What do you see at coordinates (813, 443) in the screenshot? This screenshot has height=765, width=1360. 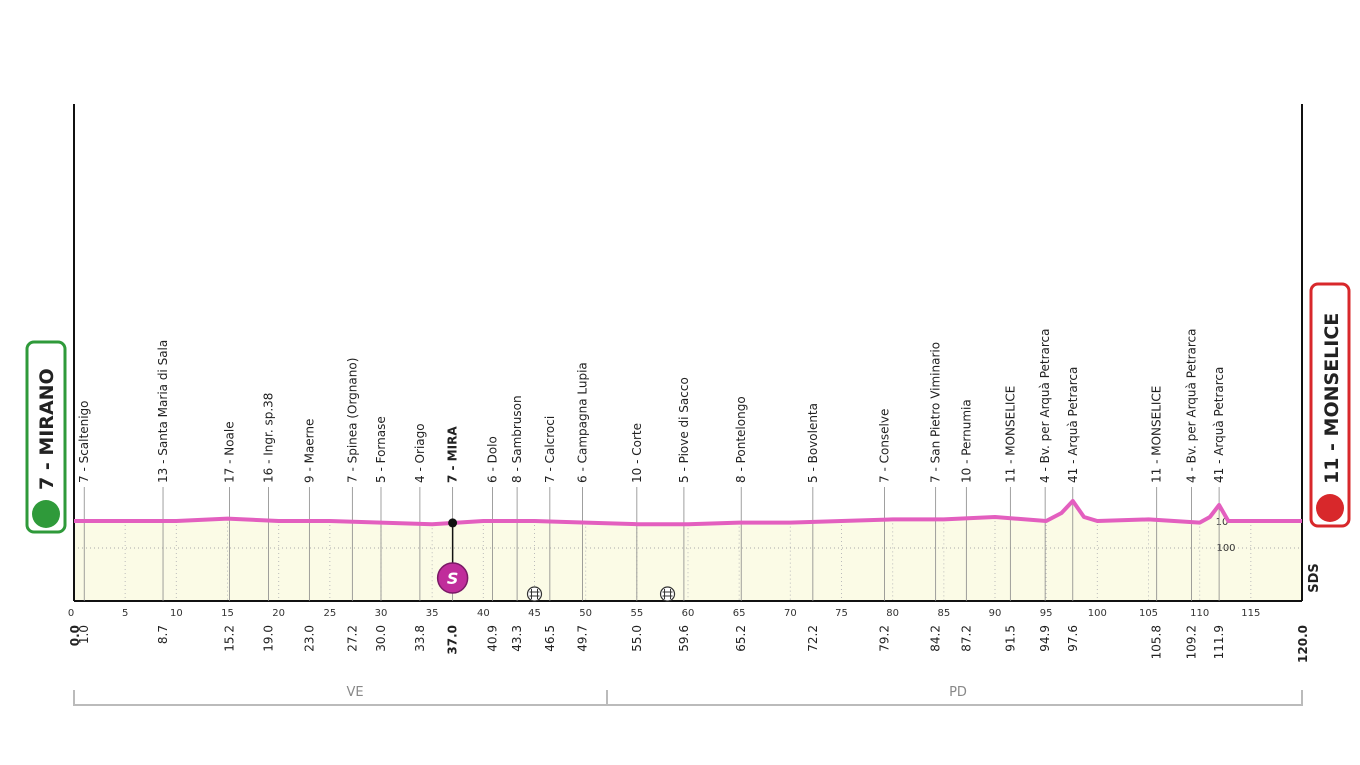 I see `waypoint-name: 5 - Bovolenta` at bounding box center [813, 443].